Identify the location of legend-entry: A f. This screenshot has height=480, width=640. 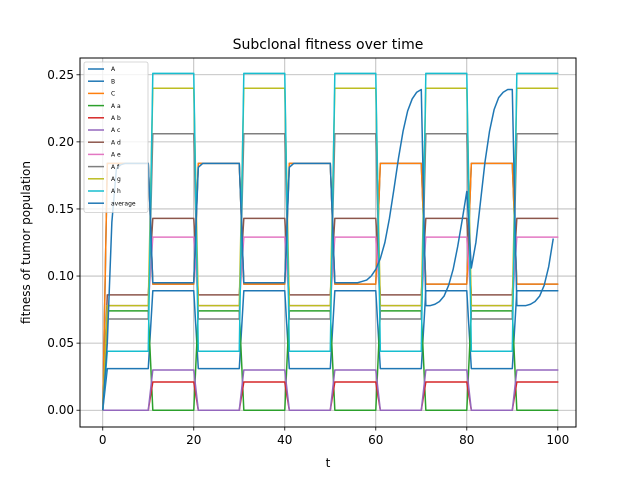
(115, 167).